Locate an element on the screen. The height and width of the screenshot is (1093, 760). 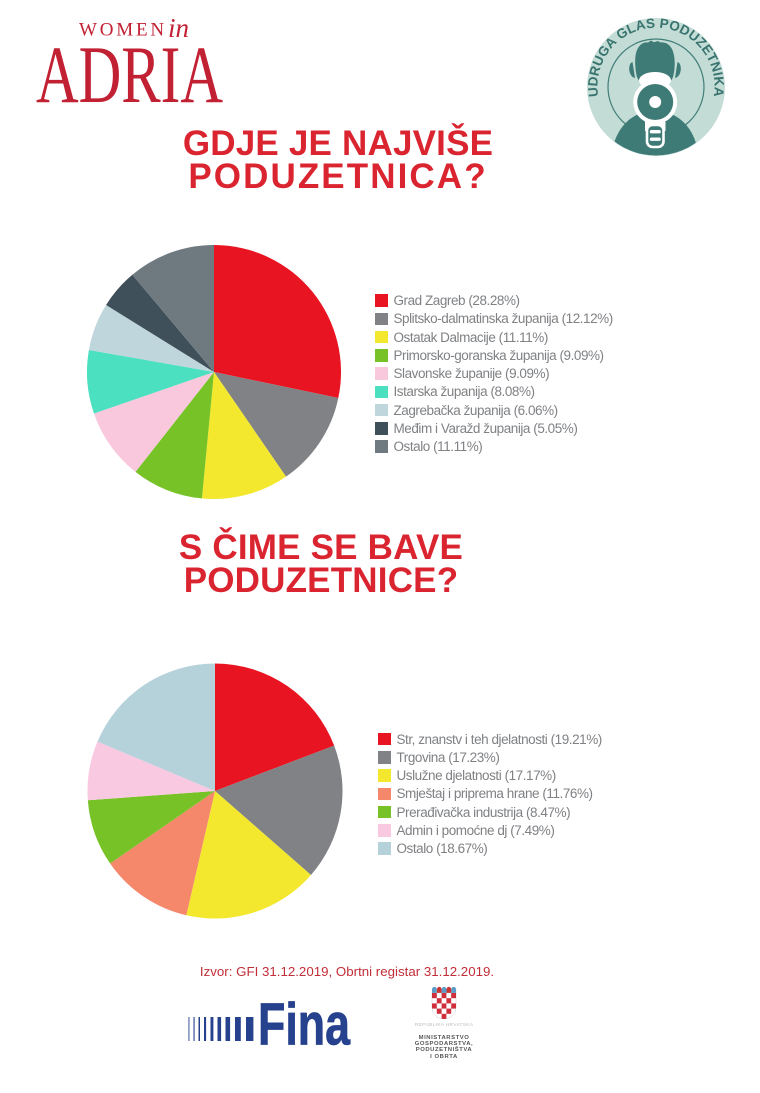
svg-text: WOMEN is located at coordinates (123, 30).